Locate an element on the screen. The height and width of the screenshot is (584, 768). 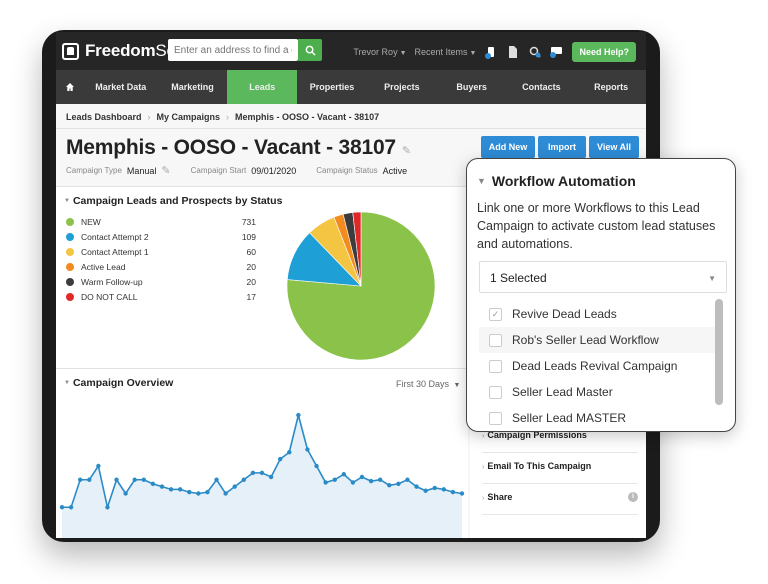
pie-slice-do-not-call is located at coordinates (357, 249).